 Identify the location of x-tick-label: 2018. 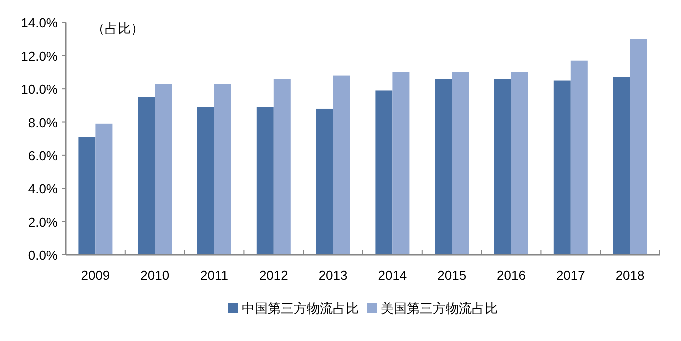
(630, 275).